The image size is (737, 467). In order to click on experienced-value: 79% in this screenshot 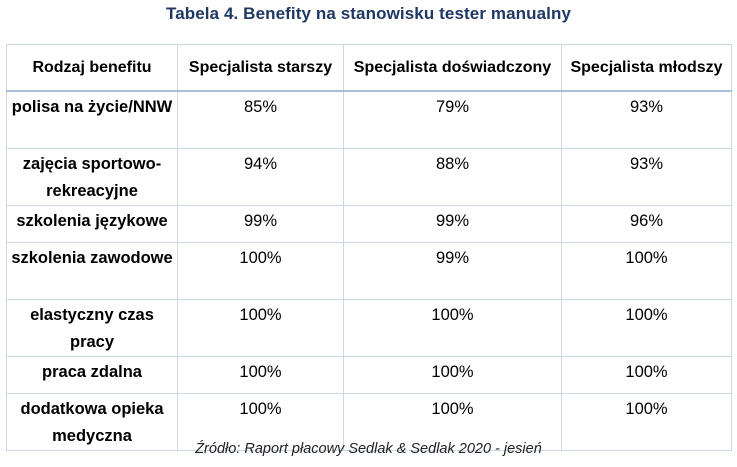, I will do `click(452, 120)`.